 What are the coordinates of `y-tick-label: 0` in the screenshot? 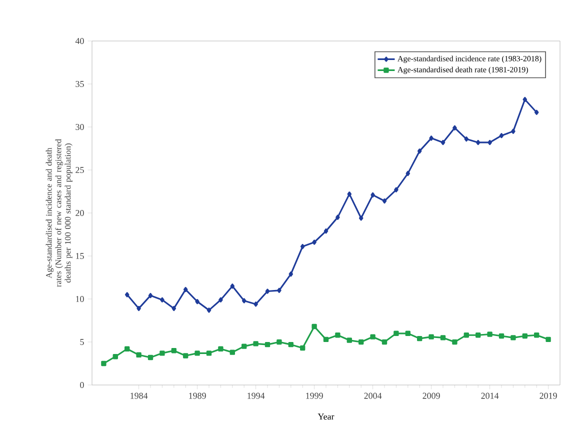 It's located at (82, 385).